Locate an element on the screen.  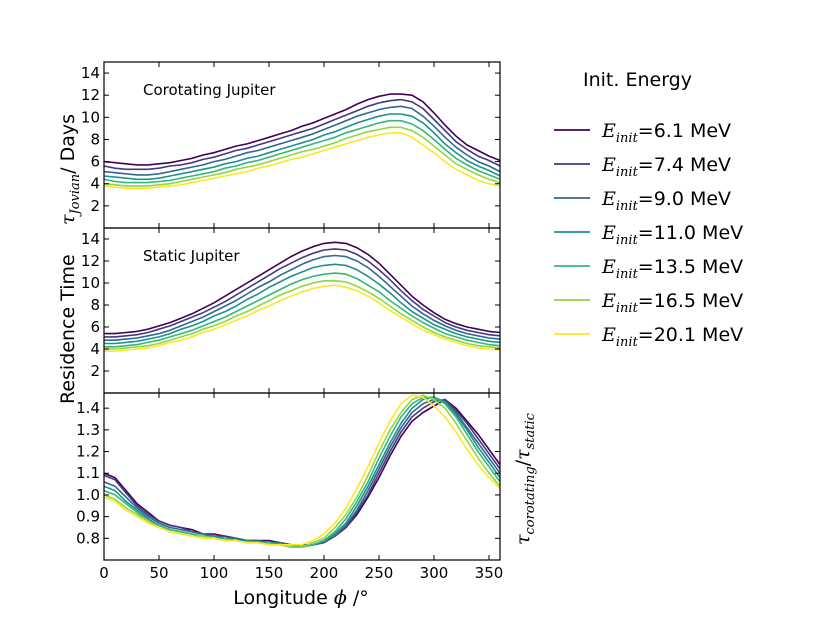
shared-ylabel: Residence Time is located at coordinates (68, 329).